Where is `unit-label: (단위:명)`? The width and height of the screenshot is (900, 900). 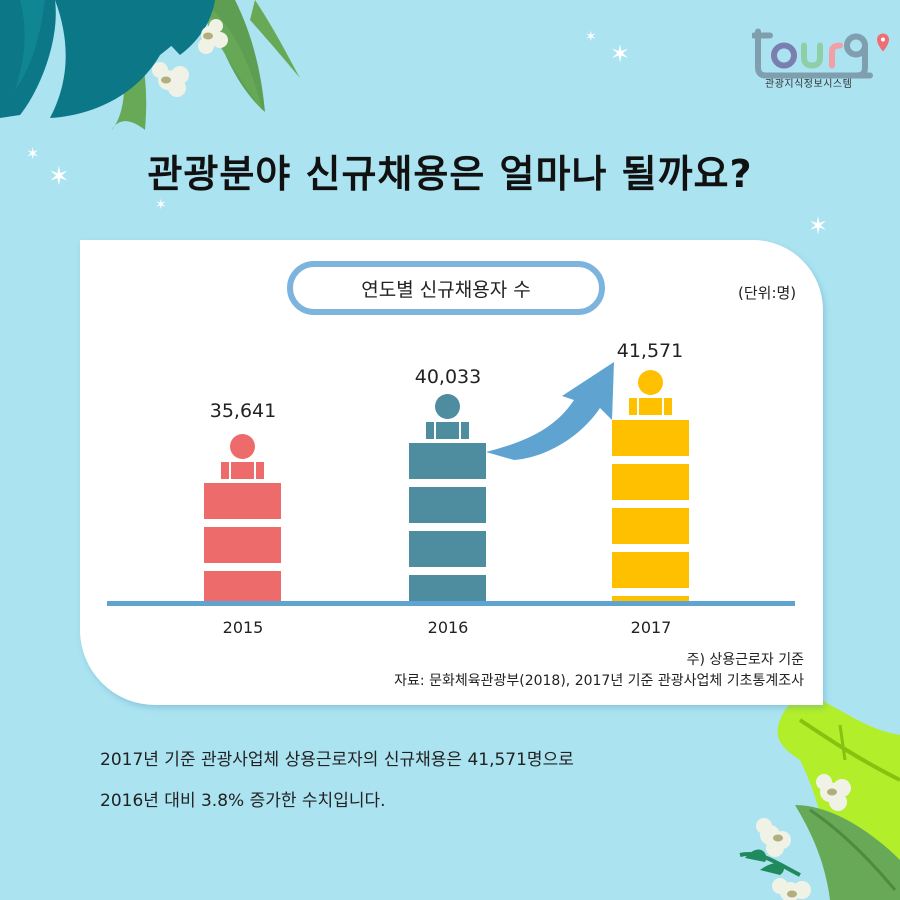
unit-label: (단위:명) is located at coordinates (767, 293).